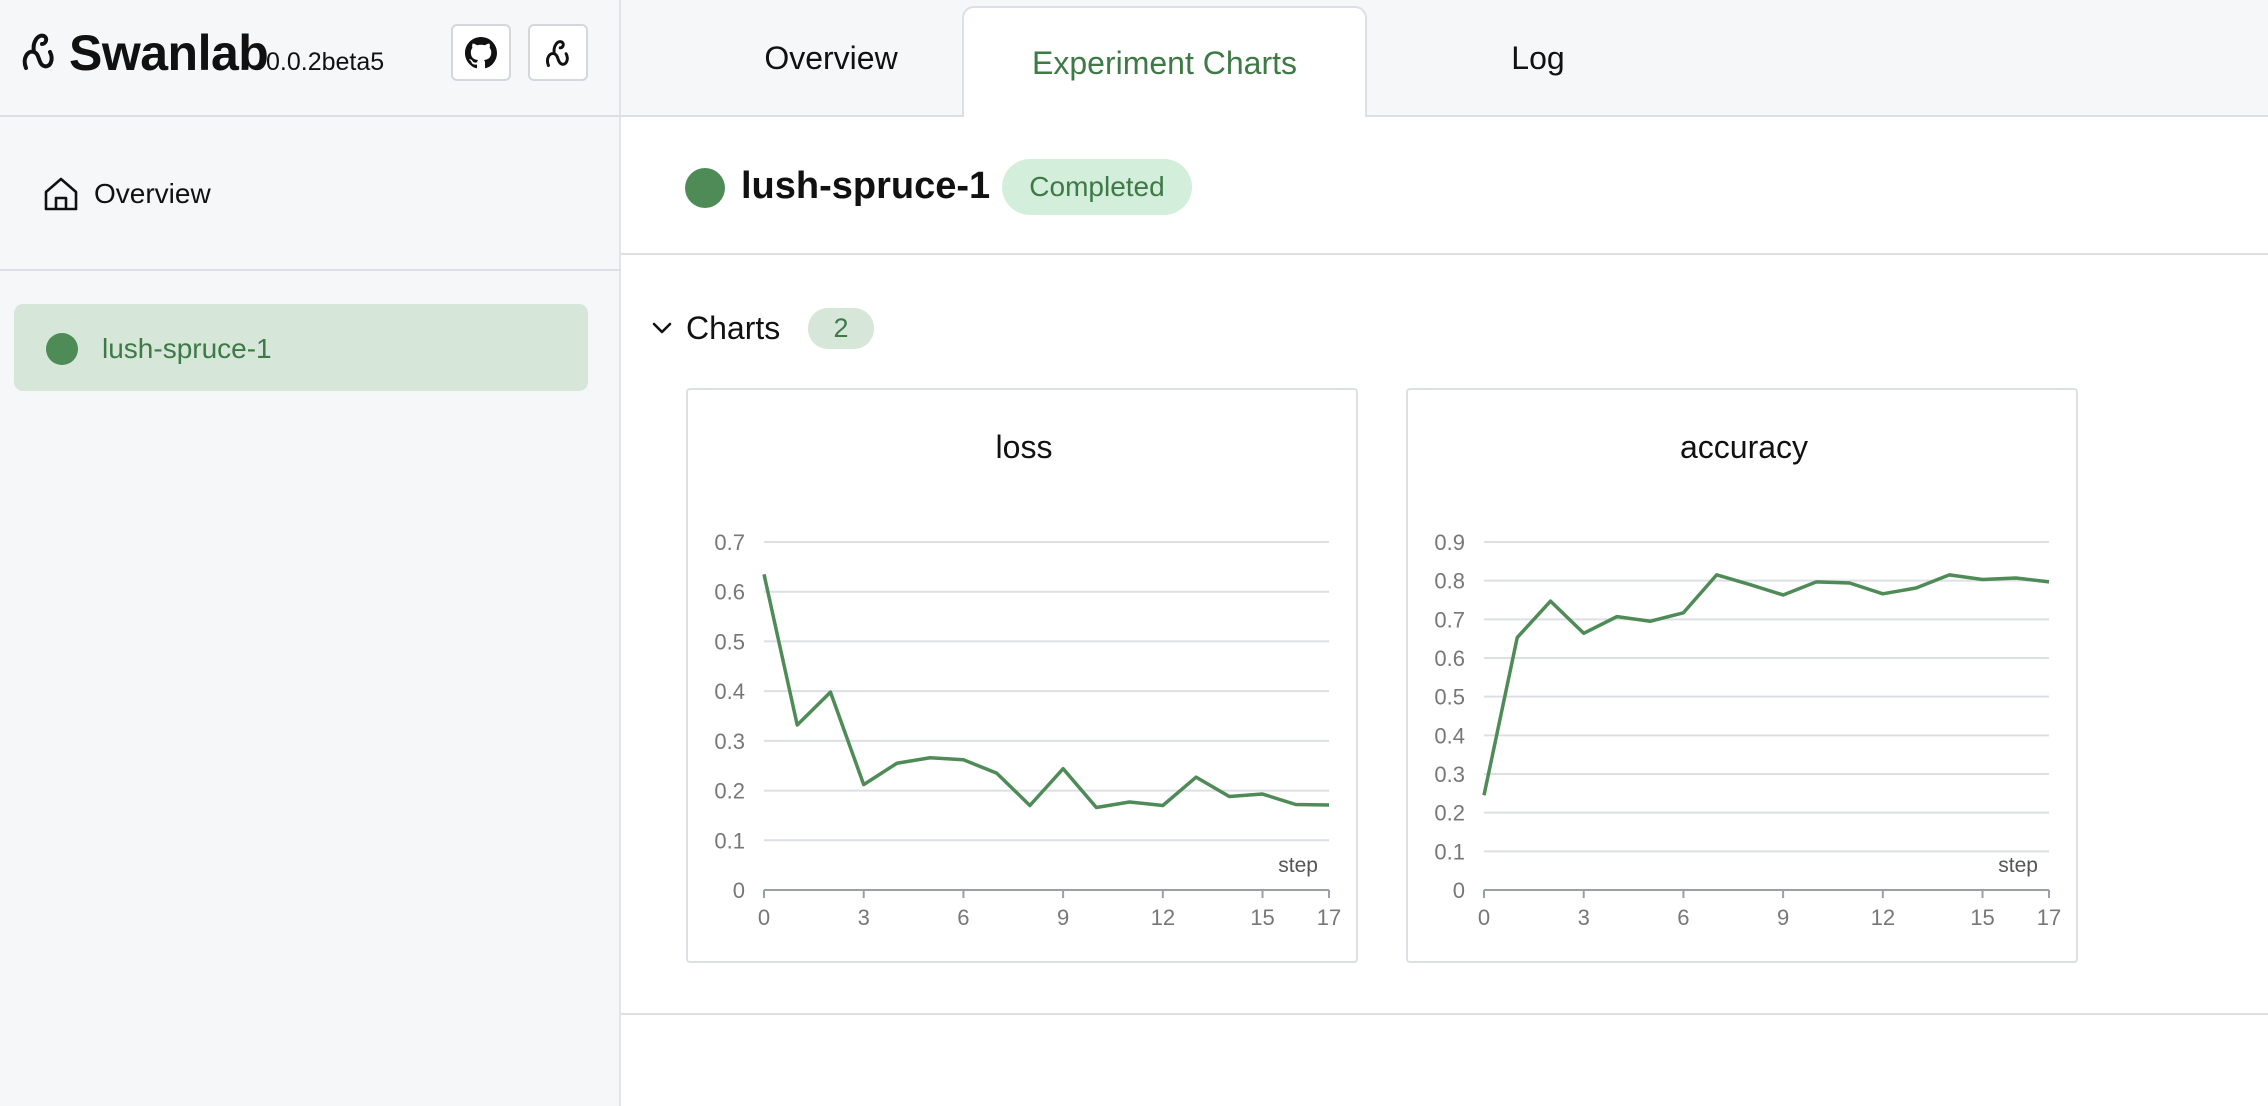 This screenshot has height=1106, width=2268. Describe the element at coordinates (38, 51) in the screenshot. I see `swanlab-logo-icon` at that location.